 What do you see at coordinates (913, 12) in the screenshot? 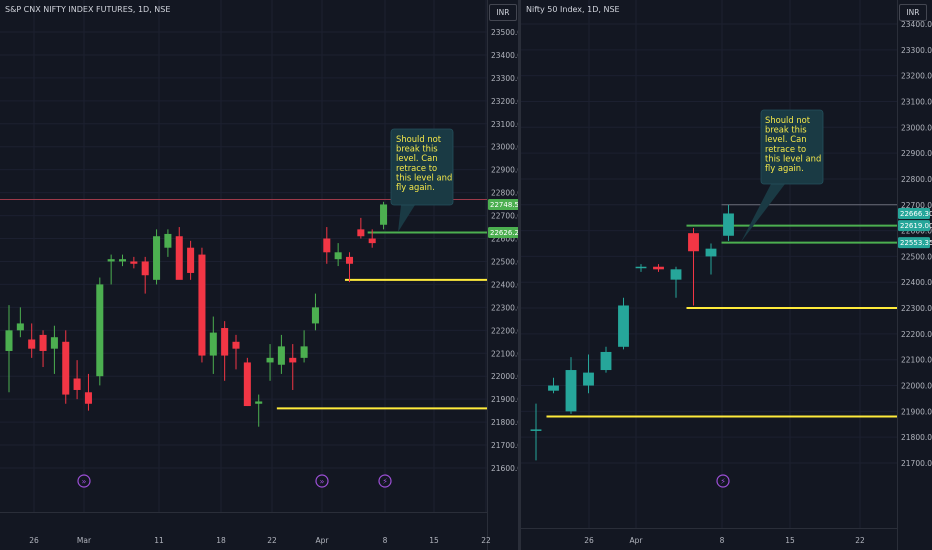
I see `right-currency-button: INR` at bounding box center [913, 12].